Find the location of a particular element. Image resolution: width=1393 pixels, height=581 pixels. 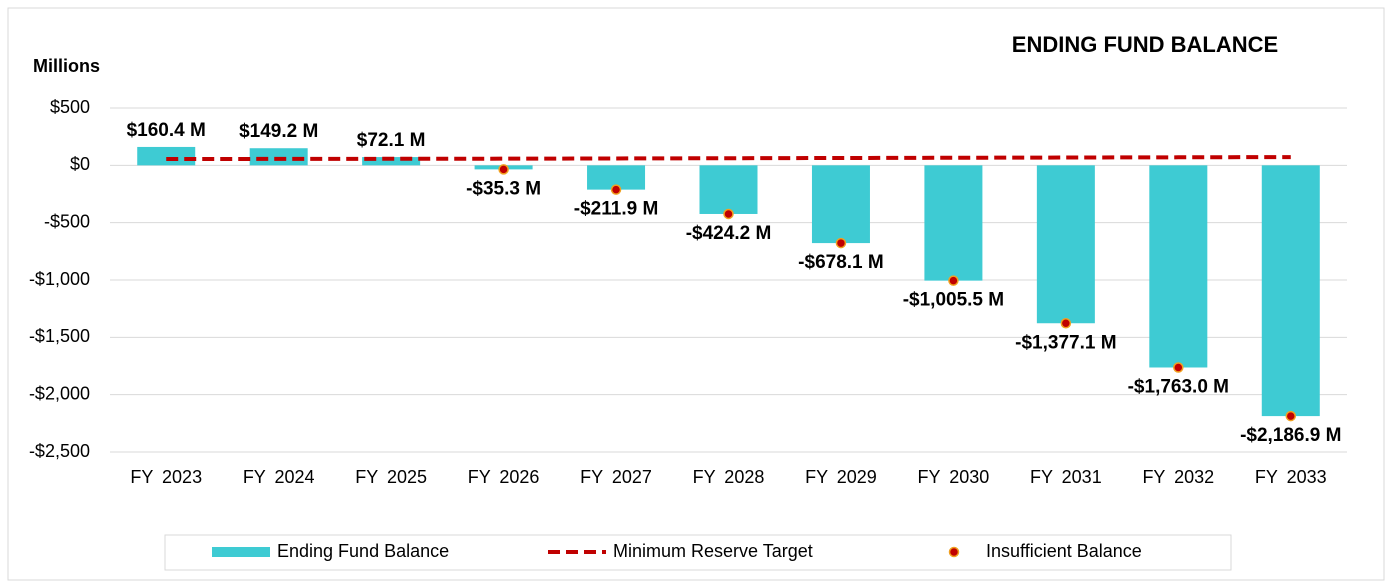

x-tick-label: FY 2024 is located at coordinates (279, 477).